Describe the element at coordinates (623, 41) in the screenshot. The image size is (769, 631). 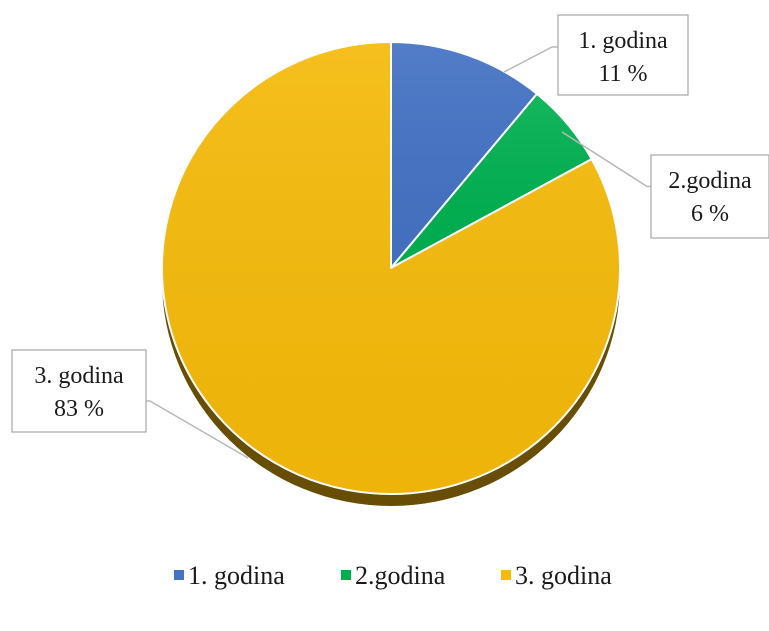
I see `data-label-category-1: 1. godina` at that location.